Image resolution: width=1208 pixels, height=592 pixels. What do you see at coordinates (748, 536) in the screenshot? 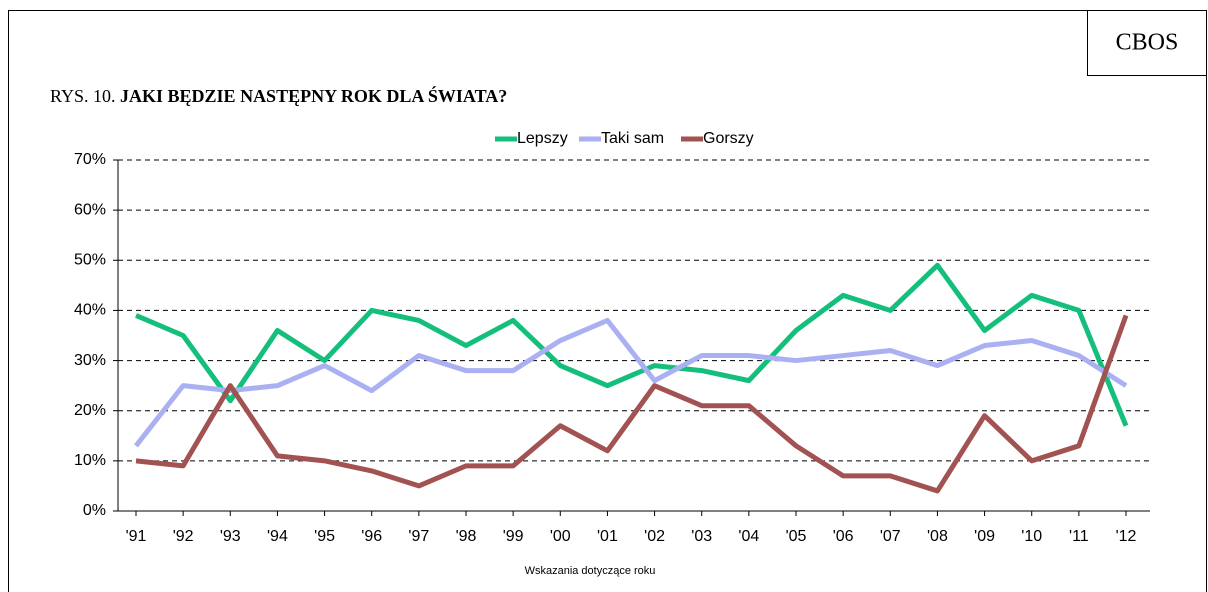
I see `x-tick-label: '04` at bounding box center [748, 536].